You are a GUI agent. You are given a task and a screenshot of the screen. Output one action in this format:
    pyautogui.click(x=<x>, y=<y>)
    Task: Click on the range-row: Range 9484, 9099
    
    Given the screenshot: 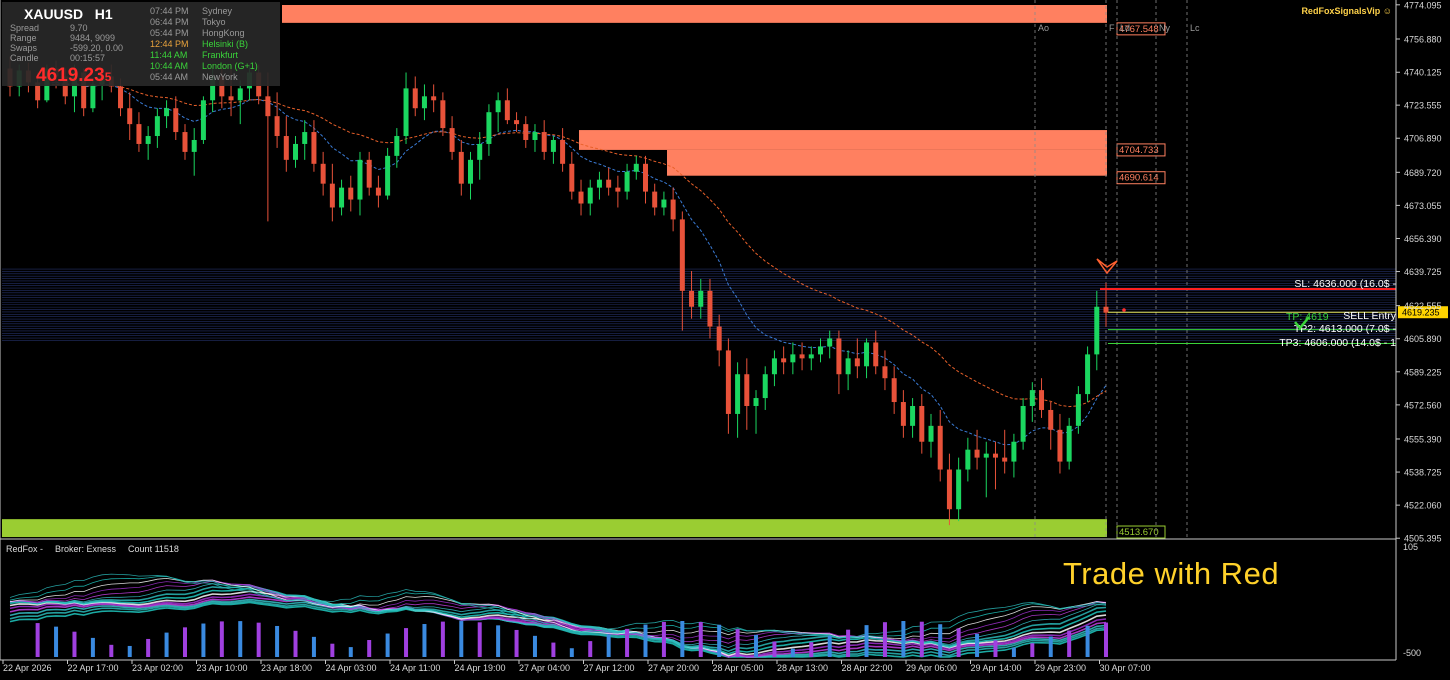 What is the action you would take?
    pyautogui.click(x=63, y=38)
    